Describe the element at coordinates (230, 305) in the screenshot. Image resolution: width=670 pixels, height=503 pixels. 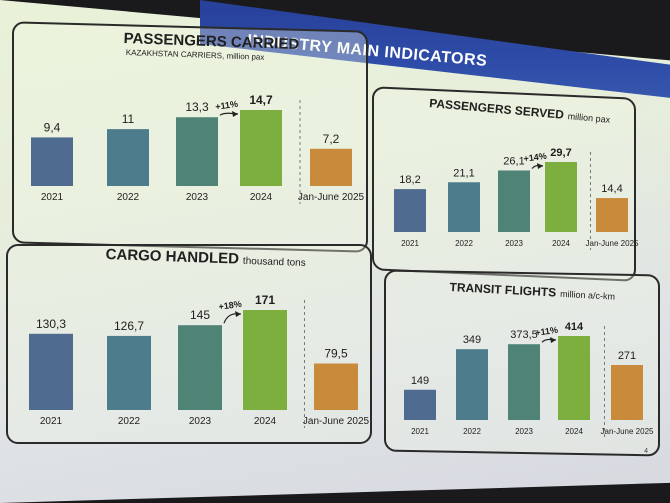
I see `growth-label: +18%` at that location.